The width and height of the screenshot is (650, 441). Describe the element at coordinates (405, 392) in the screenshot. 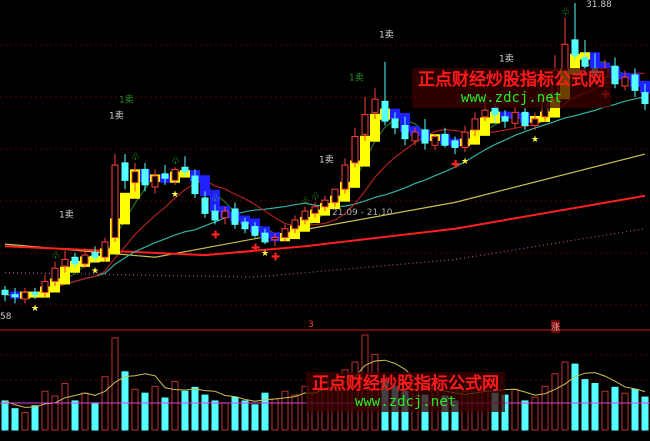

I see `watermark-bottom: 正点财经炒股指标公式网 www.zdcj.net` at that location.